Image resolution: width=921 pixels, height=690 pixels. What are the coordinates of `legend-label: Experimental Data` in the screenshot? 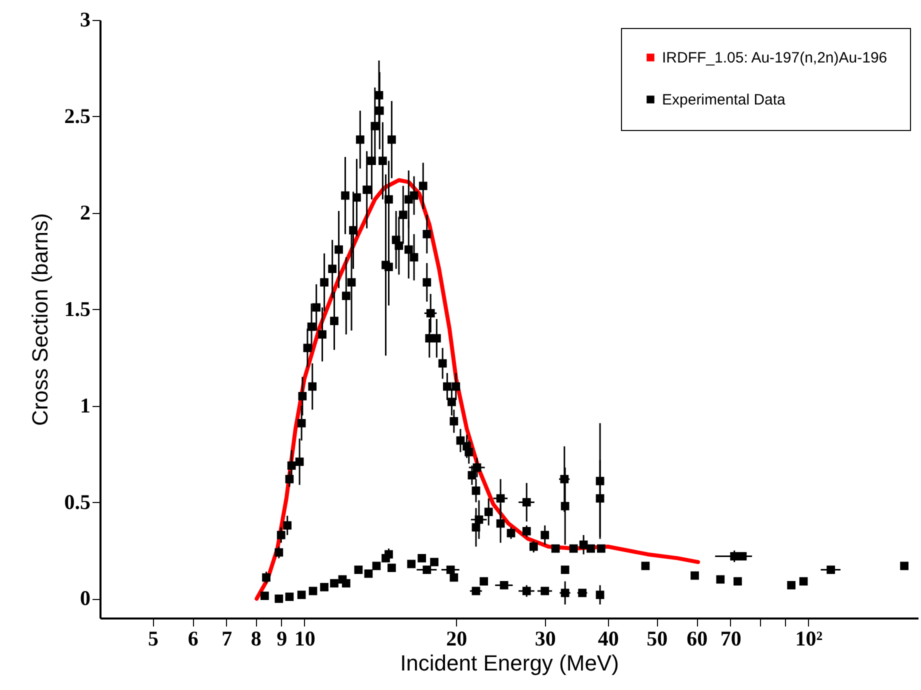 It's located at (724, 100).